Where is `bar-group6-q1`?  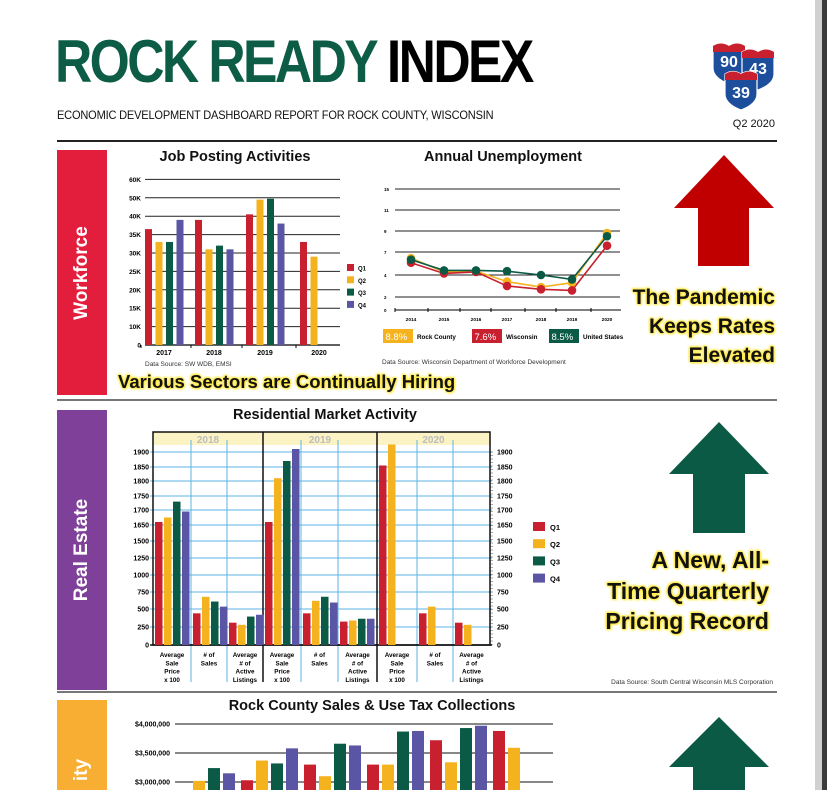
bar-group6-q1 is located at coordinates (499, 760).